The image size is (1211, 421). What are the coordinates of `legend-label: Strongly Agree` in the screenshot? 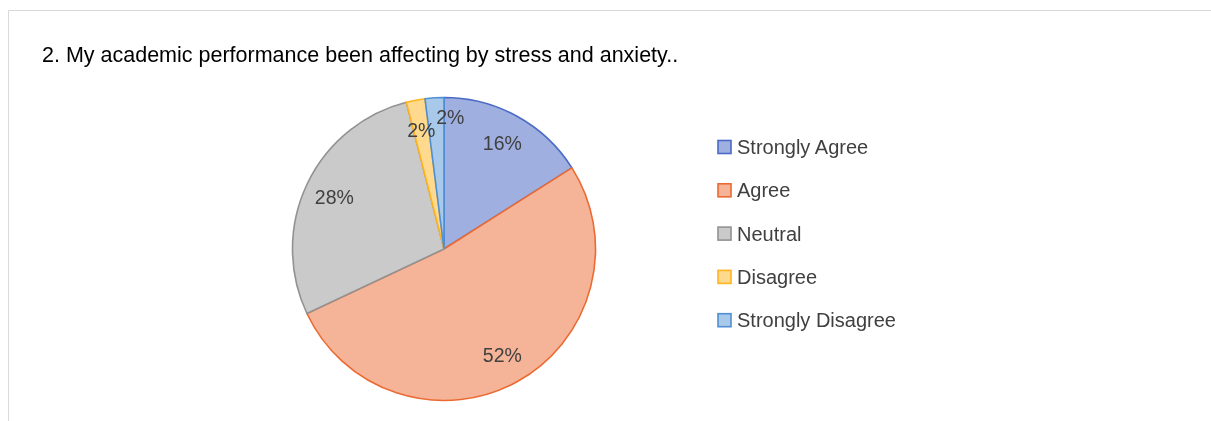 It's located at (803, 147).